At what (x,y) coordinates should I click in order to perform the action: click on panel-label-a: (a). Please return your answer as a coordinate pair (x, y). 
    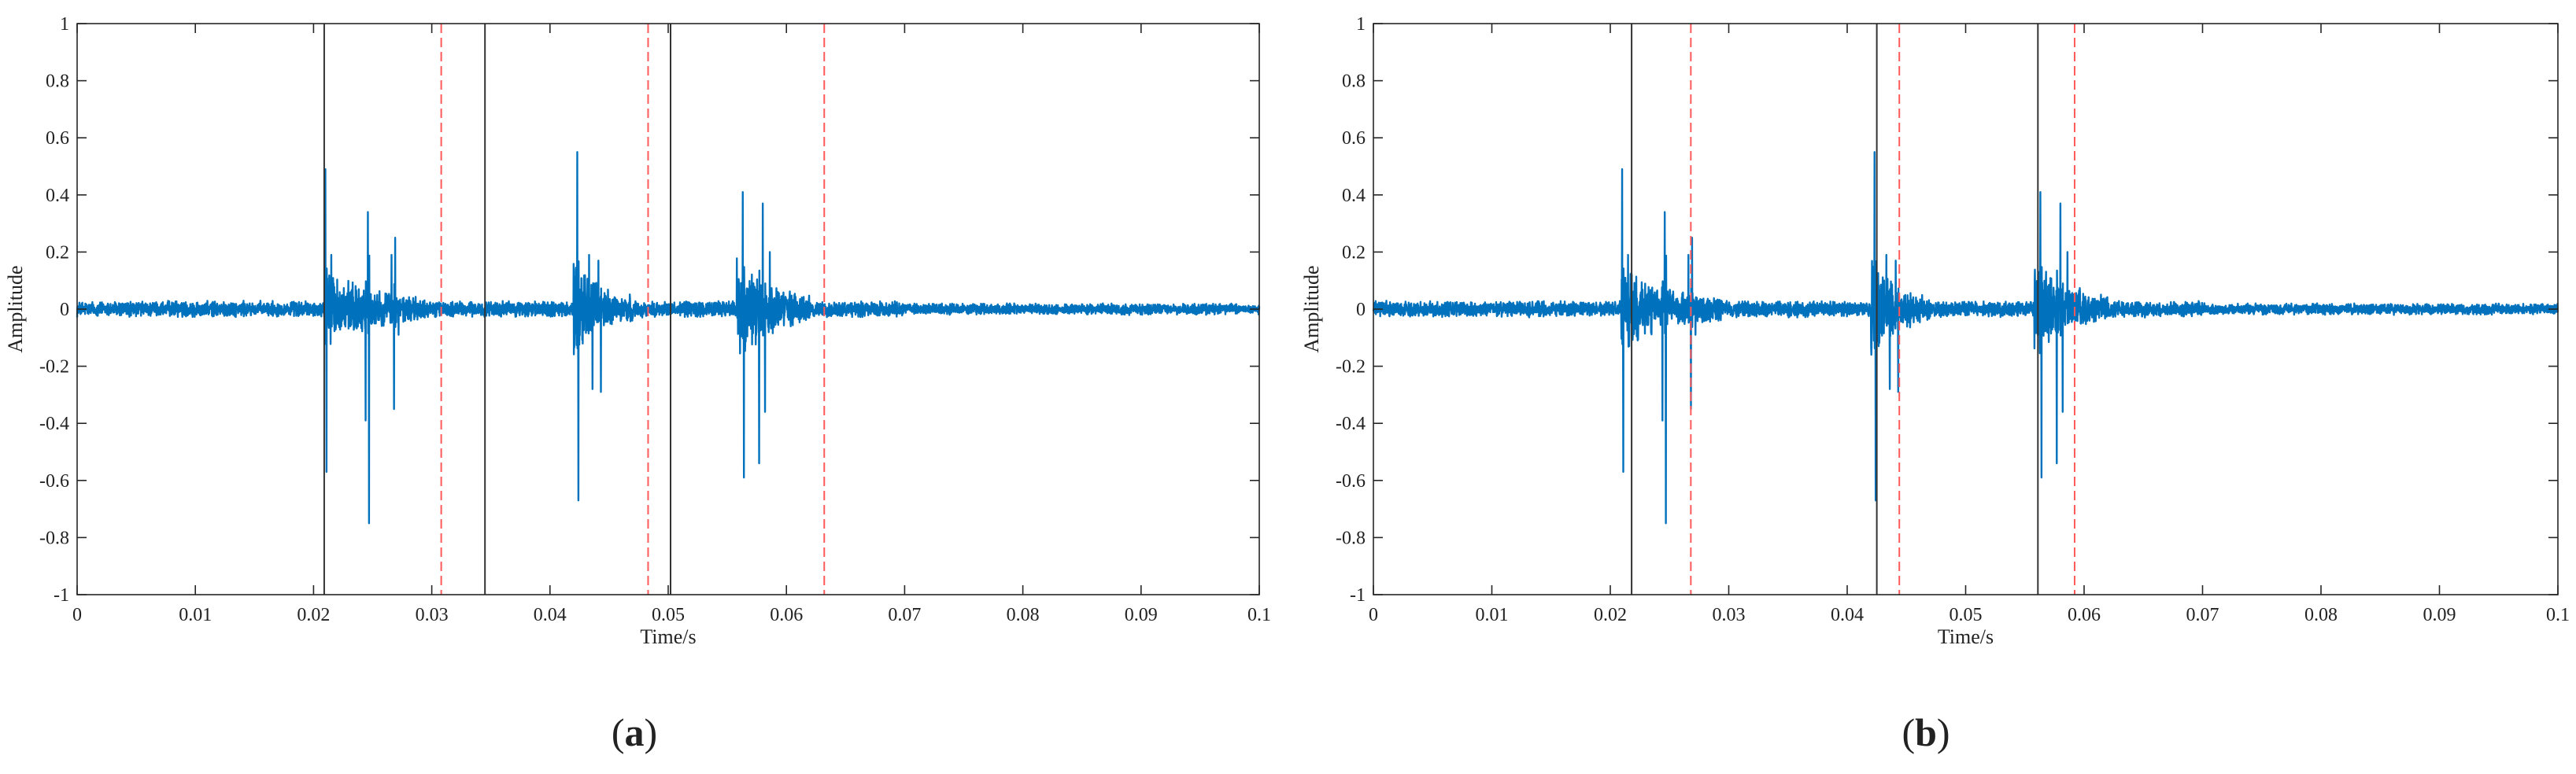
    Looking at the image, I should click on (634, 732).